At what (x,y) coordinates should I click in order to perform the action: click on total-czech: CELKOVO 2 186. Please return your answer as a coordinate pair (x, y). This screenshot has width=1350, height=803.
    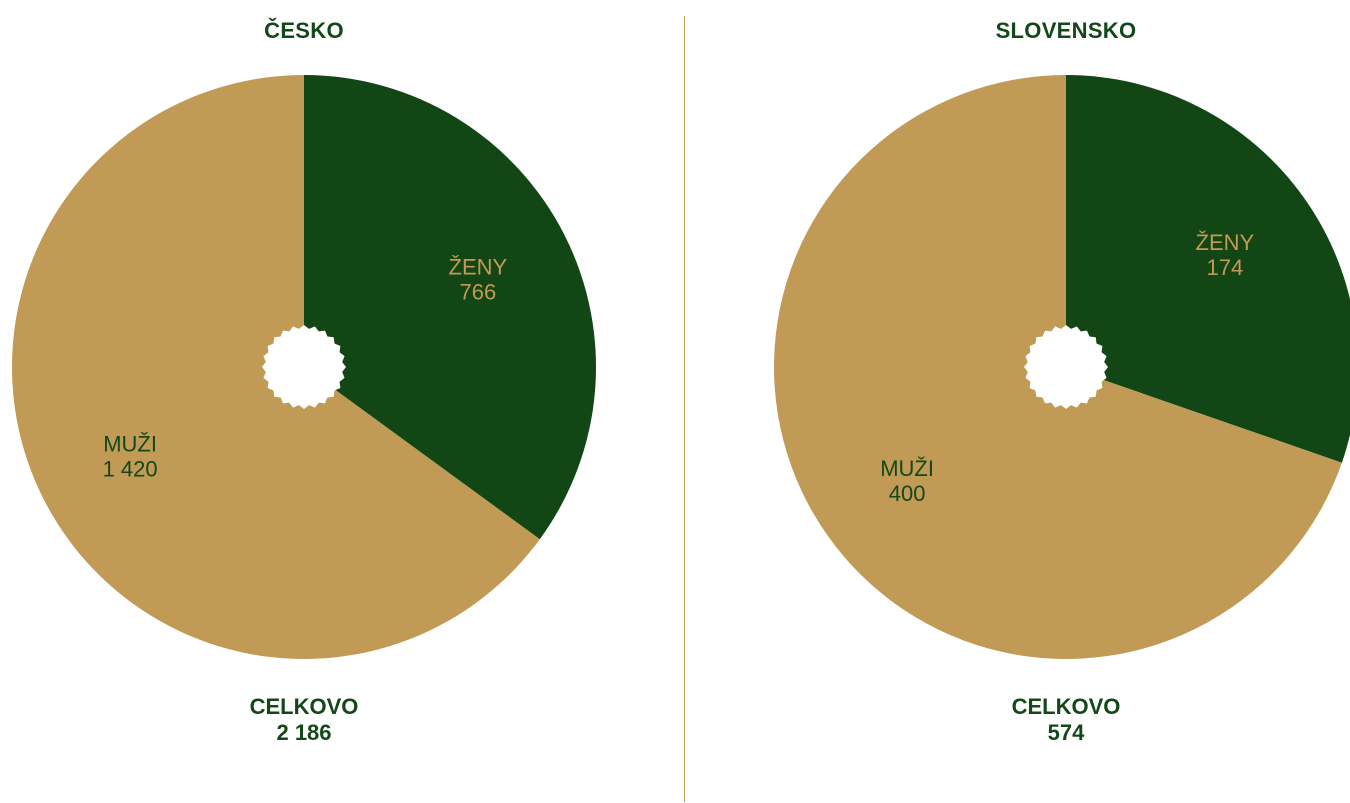
    Looking at the image, I should click on (304, 720).